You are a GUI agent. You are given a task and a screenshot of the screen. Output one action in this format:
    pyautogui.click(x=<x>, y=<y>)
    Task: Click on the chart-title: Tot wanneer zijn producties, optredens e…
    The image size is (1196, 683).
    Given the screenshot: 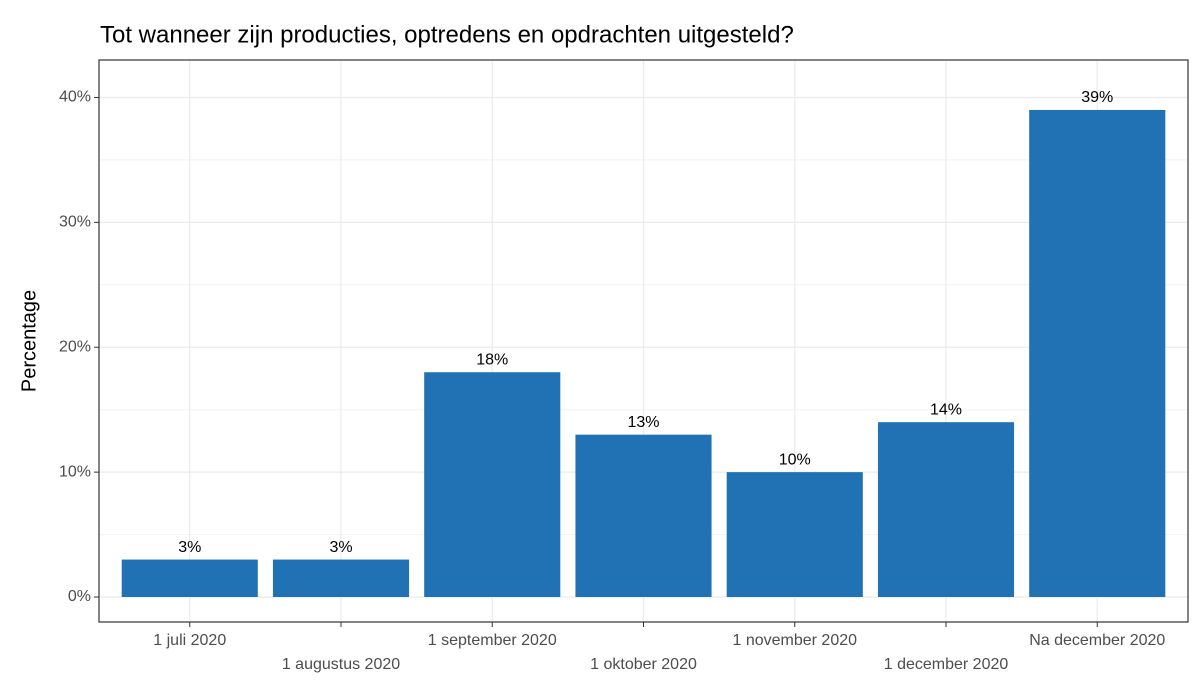 What is the action you would take?
    pyautogui.click(x=447, y=34)
    